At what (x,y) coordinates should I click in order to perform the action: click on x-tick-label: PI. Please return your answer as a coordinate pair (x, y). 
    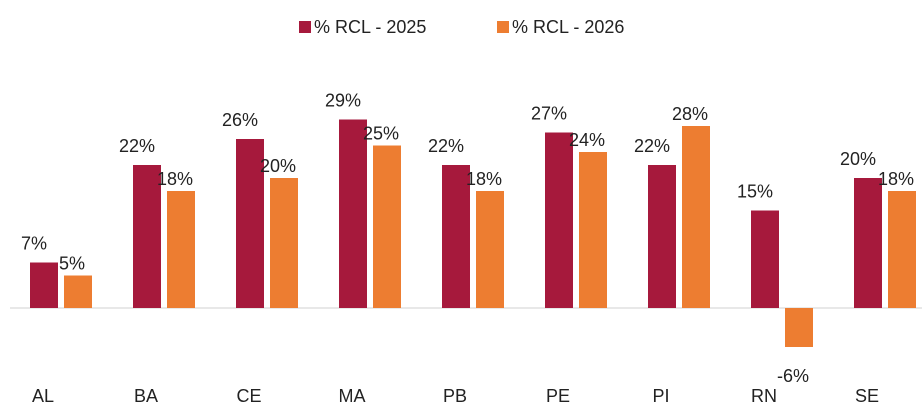
    Looking at the image, I should click on (660, 396).